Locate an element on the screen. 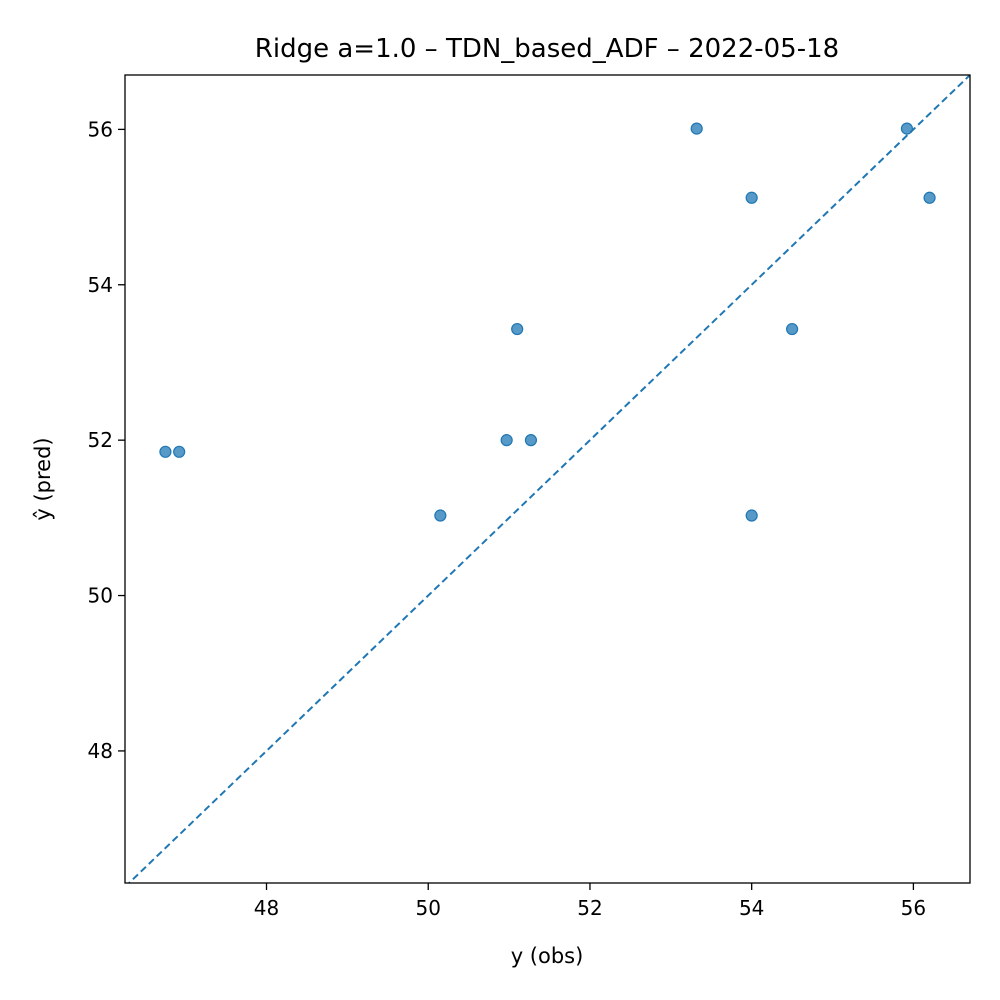 The width and height of the screenshot is (1000, 1000). chart-title: Ridge a=1.0 – TDN_based_ADF – 2022-05-18 is located at coordinates (547, 49).